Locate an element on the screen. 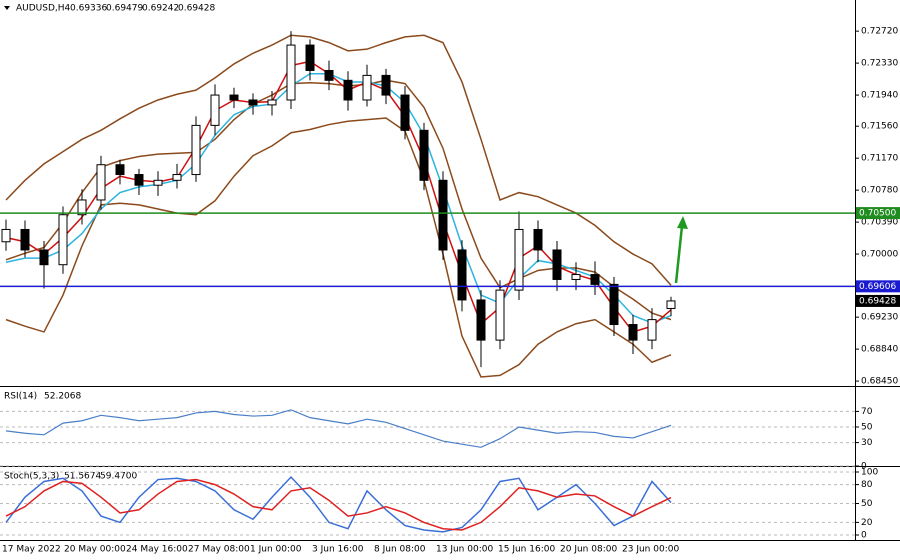 The width and height of the screenshot is (900, 560). y-tick-label: 20 is located at coordinates (867, 523).